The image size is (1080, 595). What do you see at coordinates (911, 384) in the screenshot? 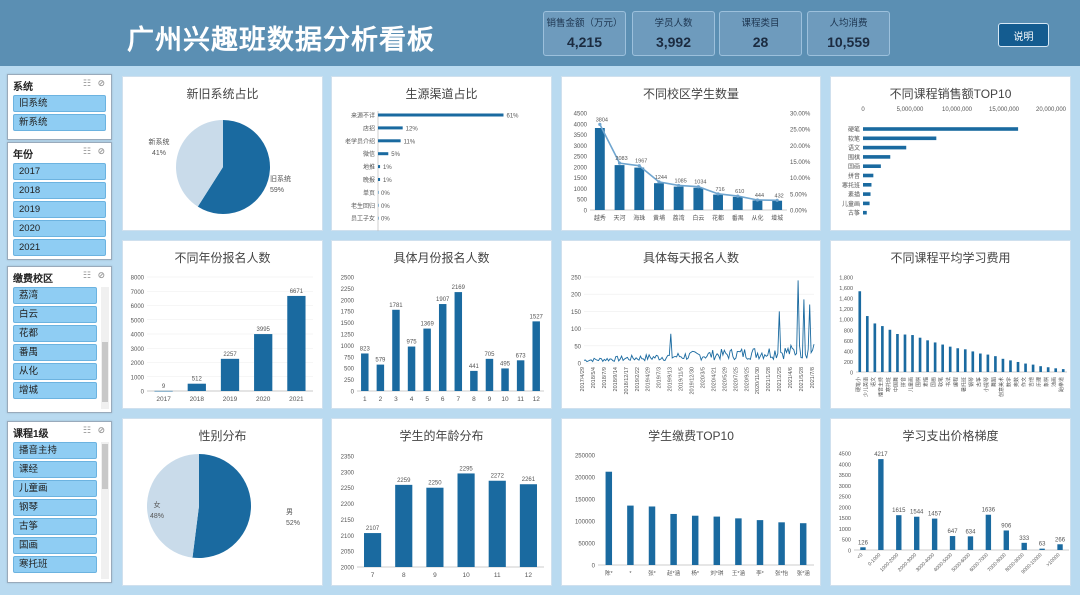
I see `x-tick-label: 儿童画` at bounding box center [911, 384].